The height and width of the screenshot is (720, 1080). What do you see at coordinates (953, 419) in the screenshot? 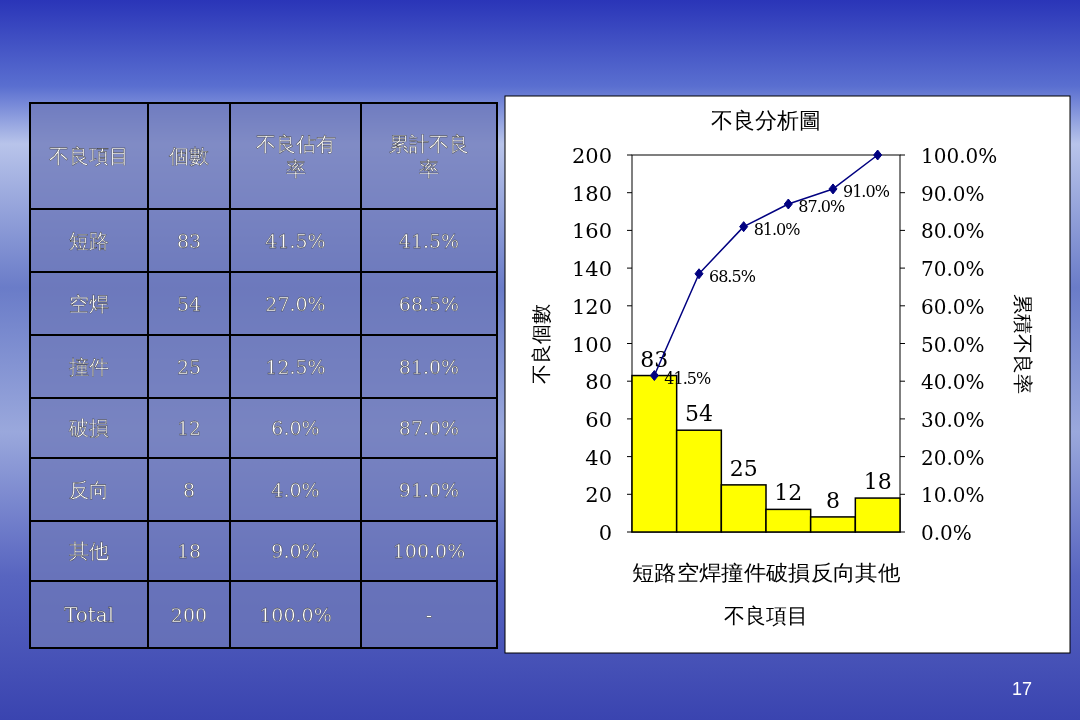
I see `y2-tick-label: 30.0%` at bounding box center [953, 419].